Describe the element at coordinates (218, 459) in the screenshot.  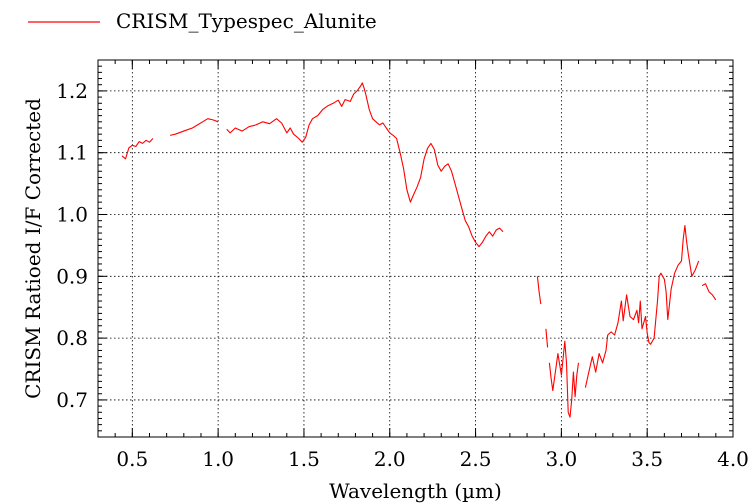
I see `x-tick-label: 1.0` at that location.